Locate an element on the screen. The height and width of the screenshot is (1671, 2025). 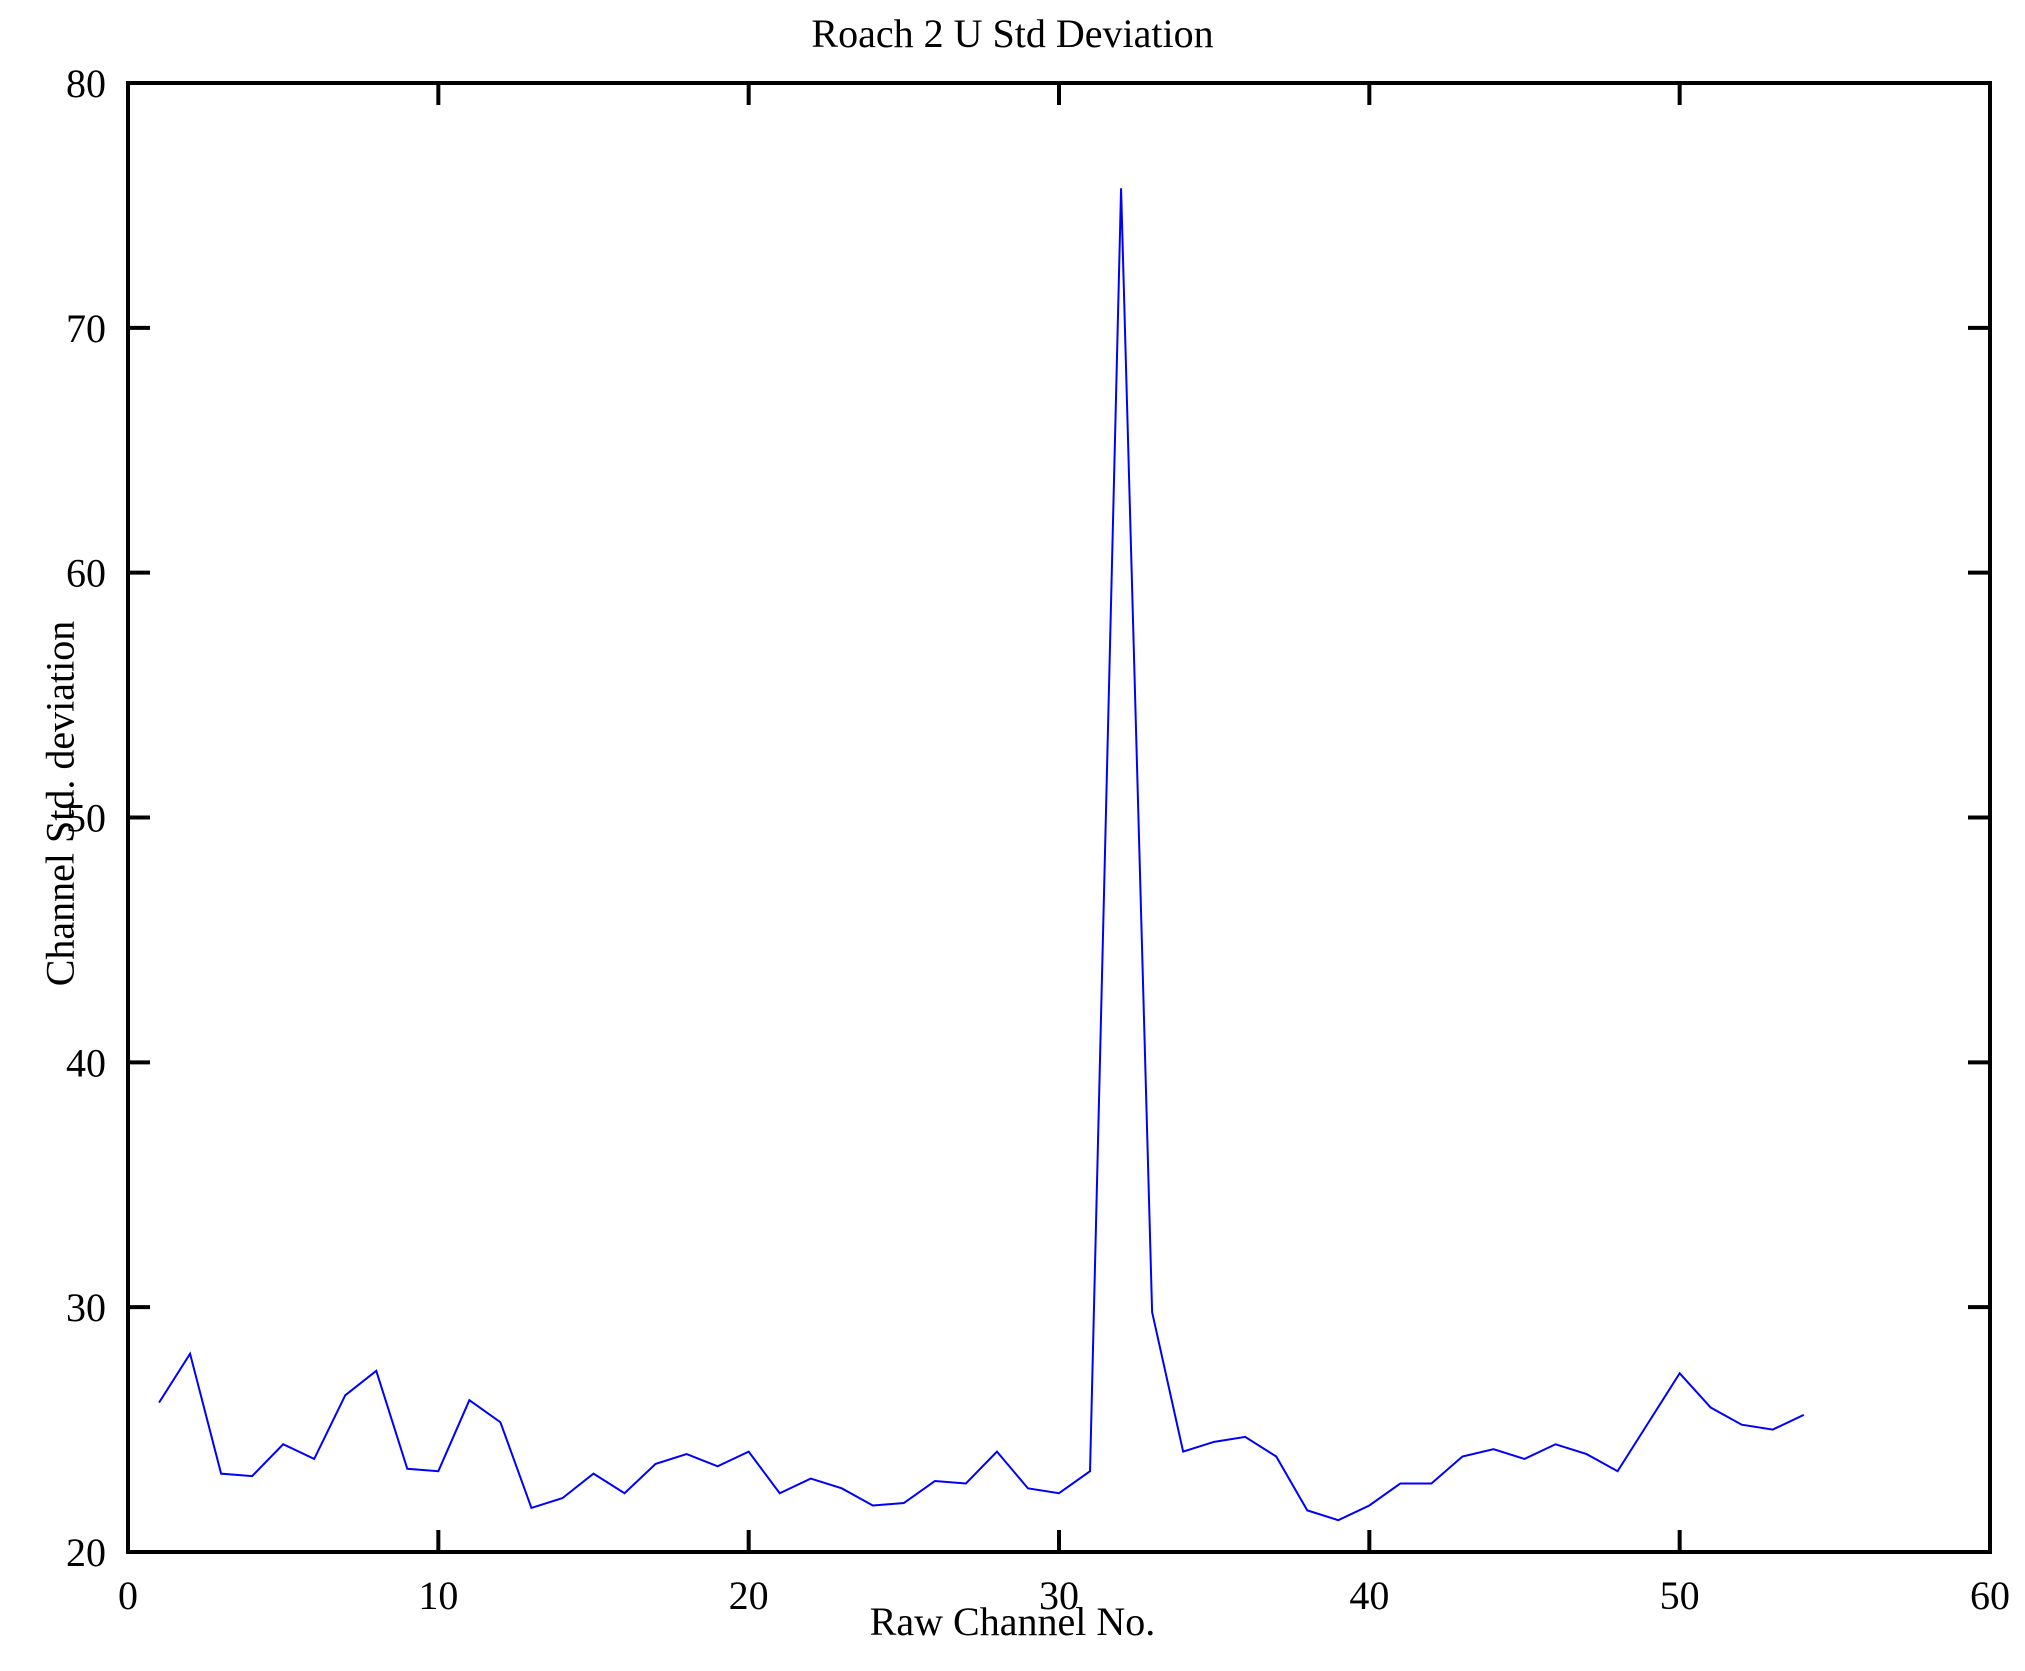
y-tick-label: 50 is located at coordinates (86, 818).